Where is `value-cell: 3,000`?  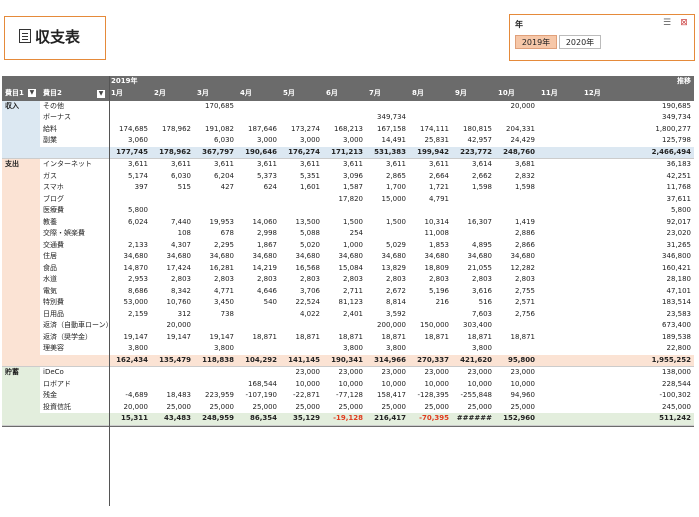 value-cell: 3,000 is located at coordinates (266, 140).